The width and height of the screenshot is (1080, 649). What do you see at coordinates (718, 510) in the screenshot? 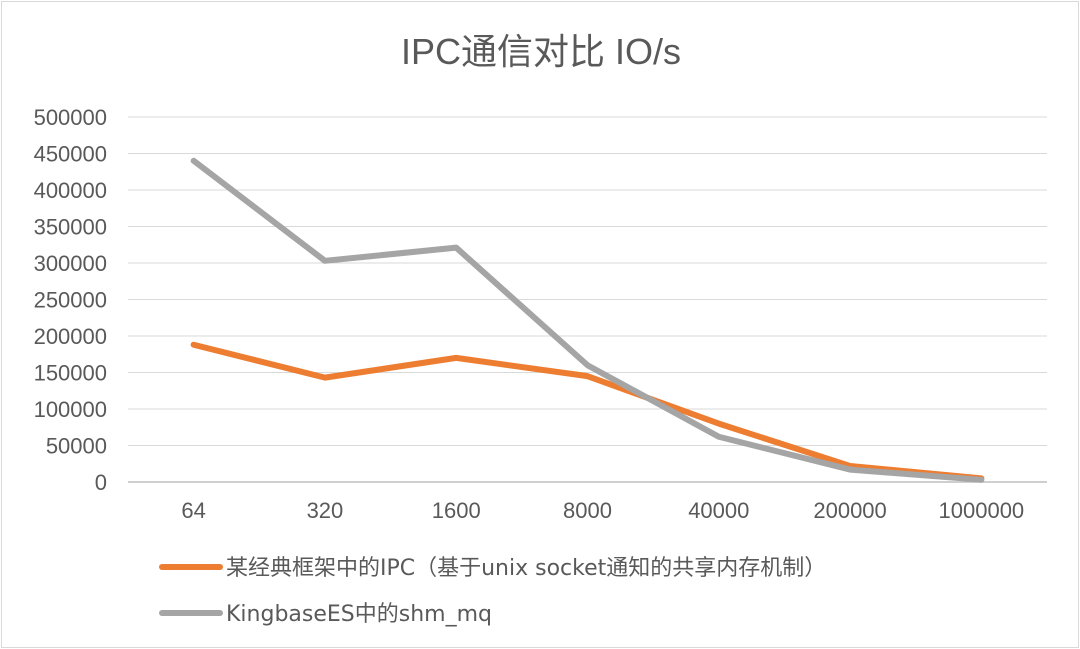
I see `x-tick-label: 40000` at bounding box center [718, 510].